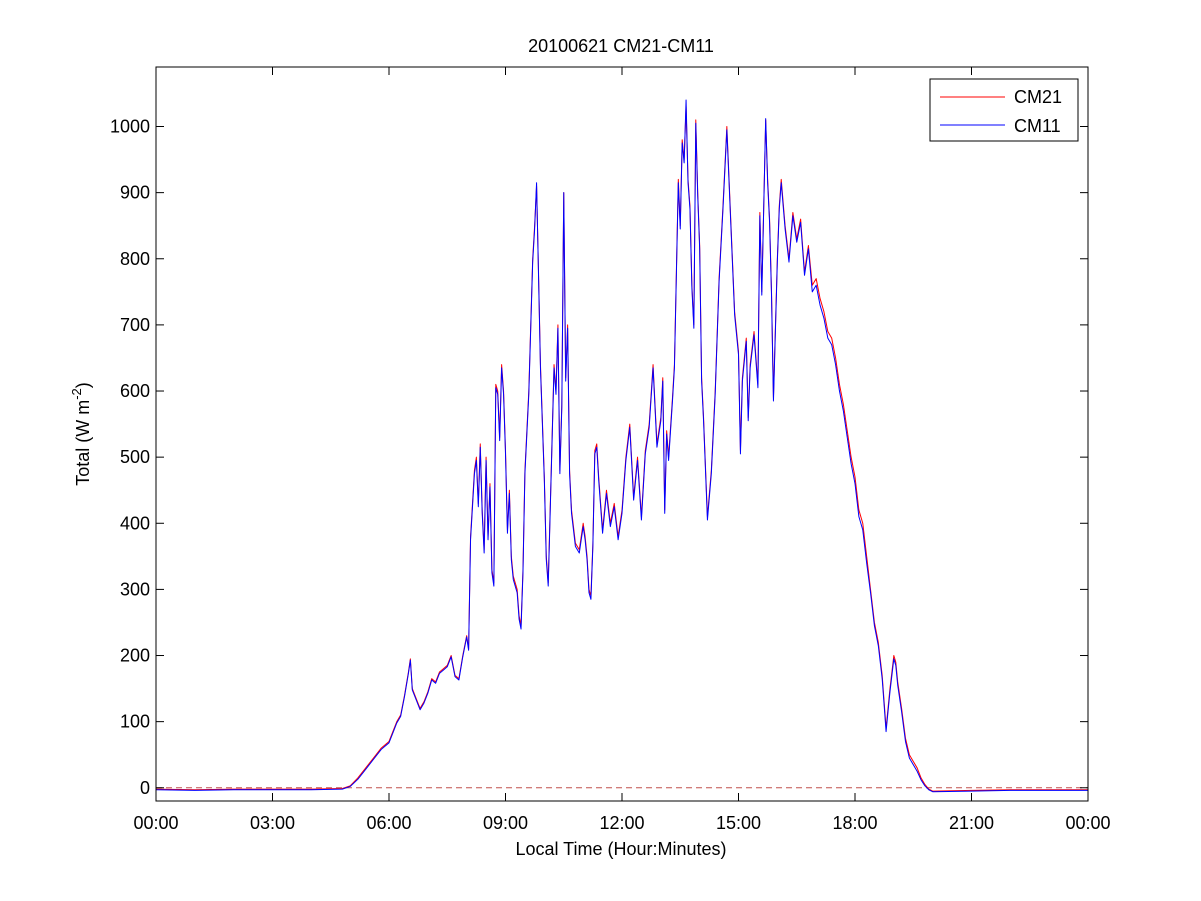 The height and width of the screenshot is (901, 1201). I want to click on x-tick-label: 09:00, so click(505, 823).